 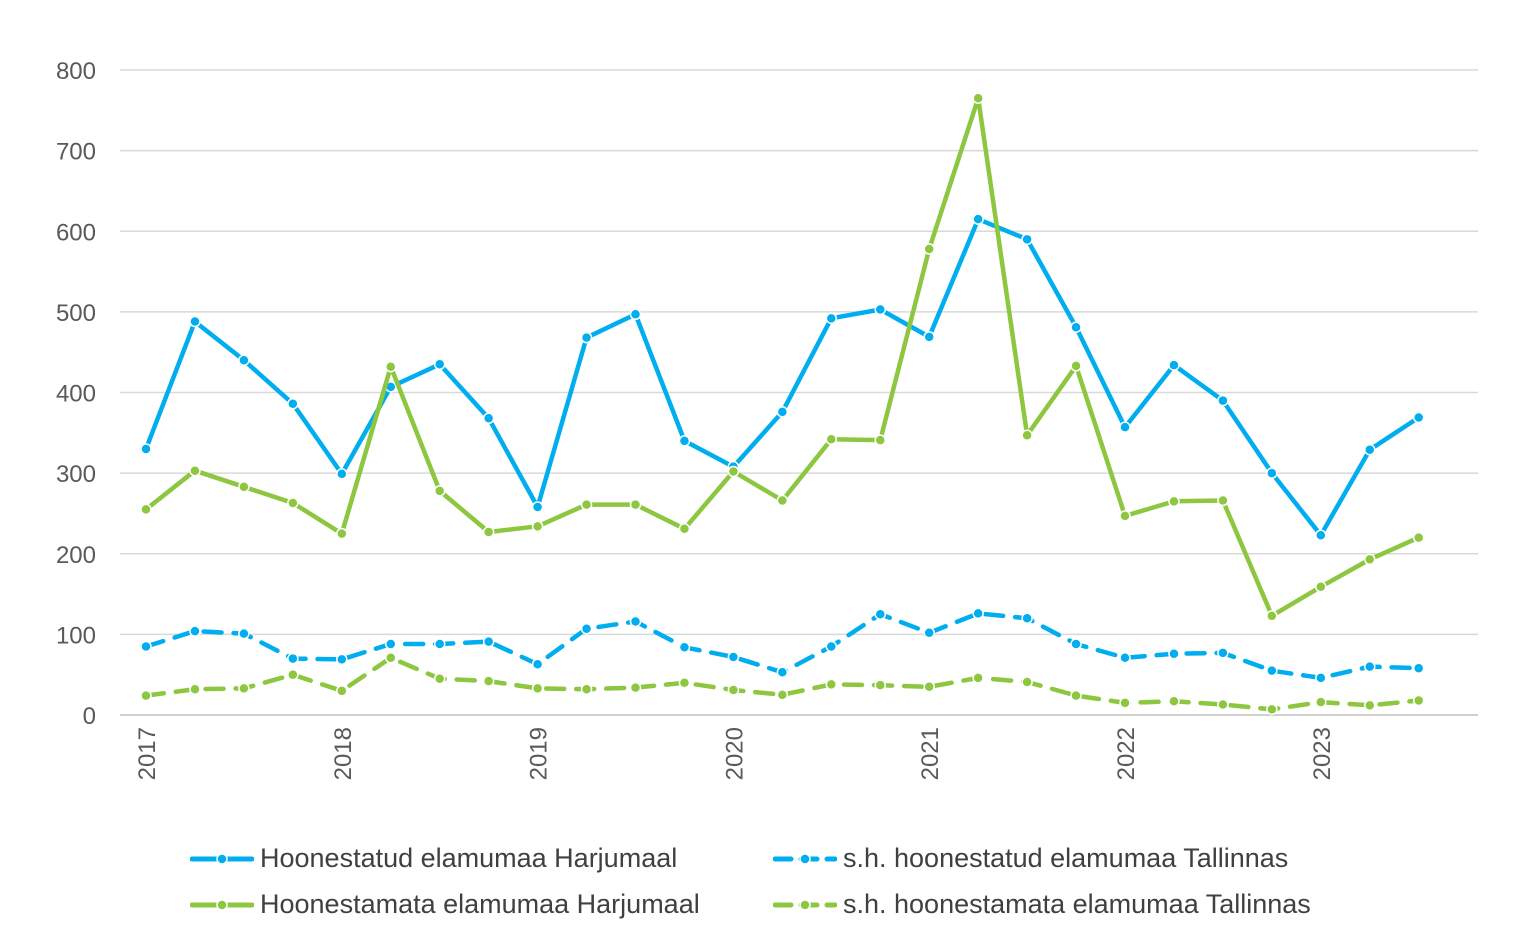 What do you see at coordinates (1042, 904) in the screenshot?
I see `legend-item-4: s.h. hoonestamata elamumaa Tallinnas` at bounding box center [1042, 904].